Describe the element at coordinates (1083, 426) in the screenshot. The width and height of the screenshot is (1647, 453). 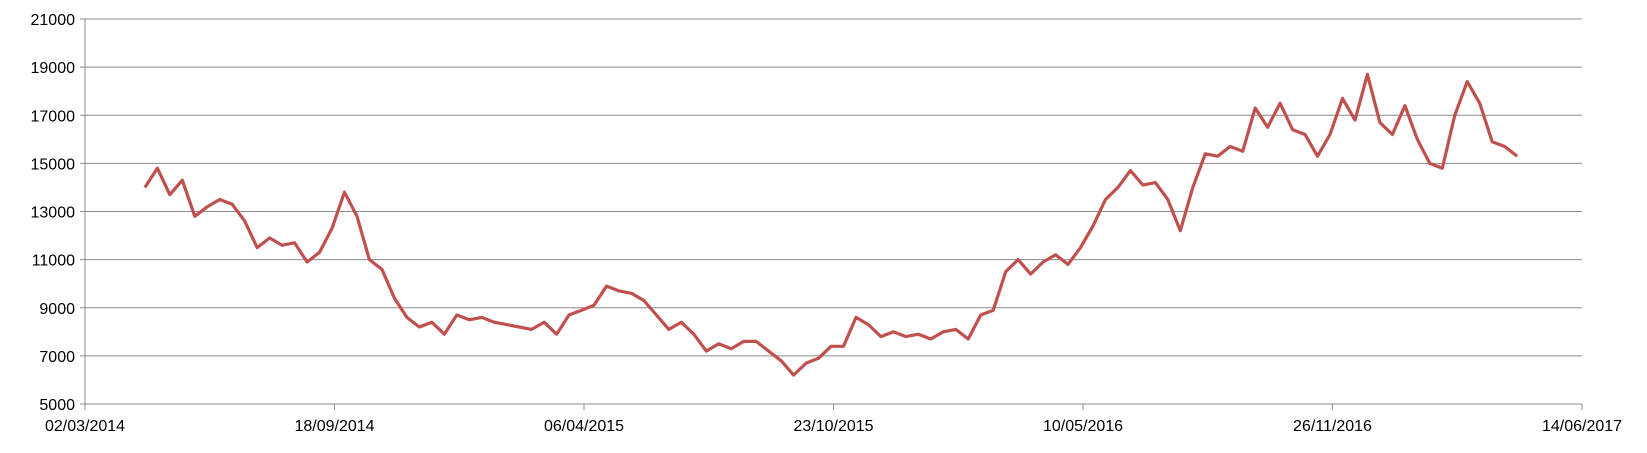
I see `x-tick-label: 10/05/2016` at that location.